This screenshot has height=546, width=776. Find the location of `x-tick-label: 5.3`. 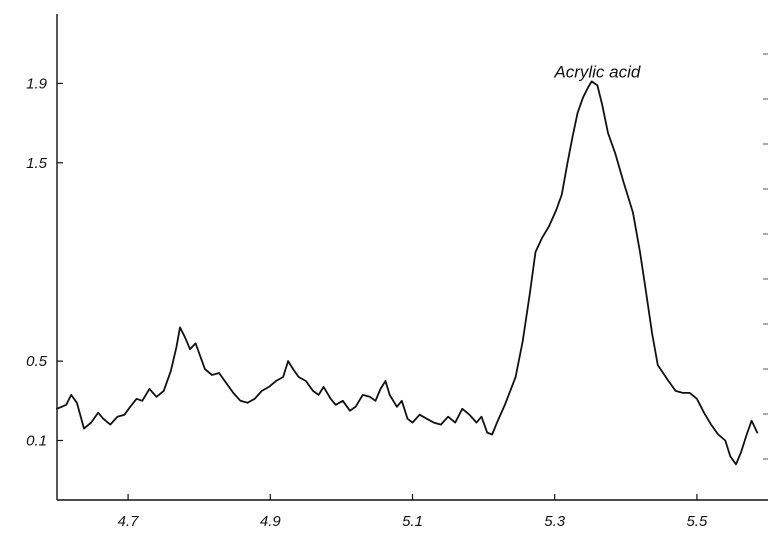

x-tick-label: 5.3 is located at coordinates (555, 521).